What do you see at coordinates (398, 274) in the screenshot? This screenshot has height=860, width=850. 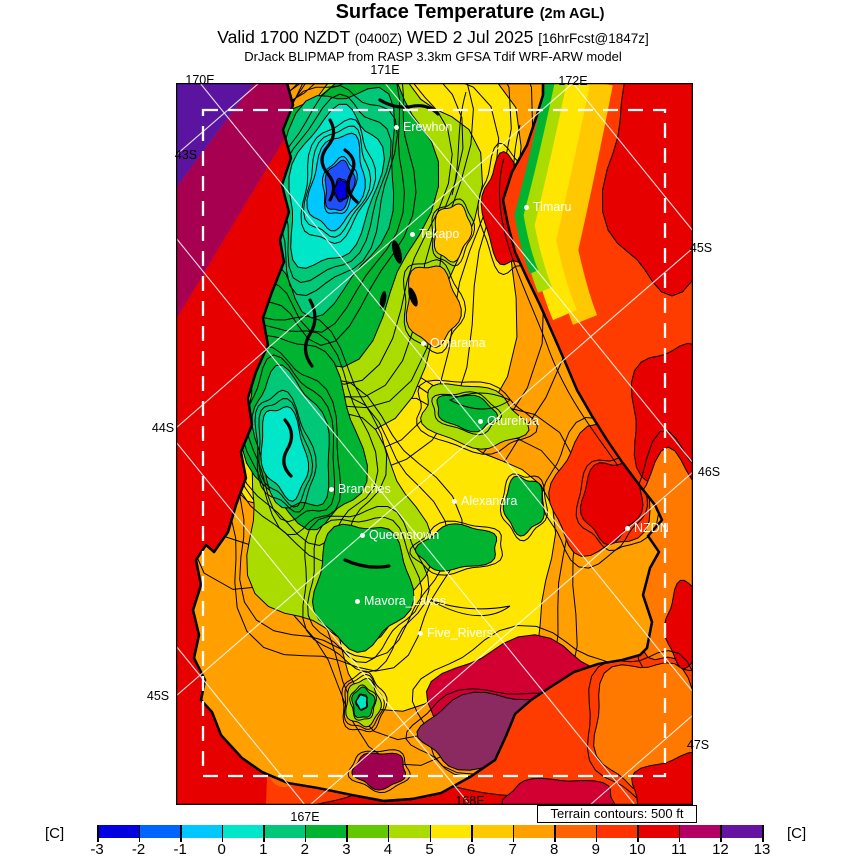 I see `lakes` at bounding box center [398, 274].